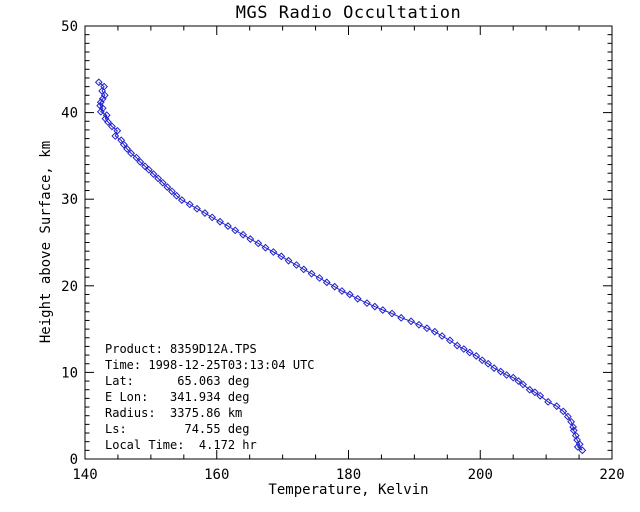  What do you see at coordinates (348, 475) in the screenshot?
I see `x-tick-label: 180` at bounding box center [348, 475].